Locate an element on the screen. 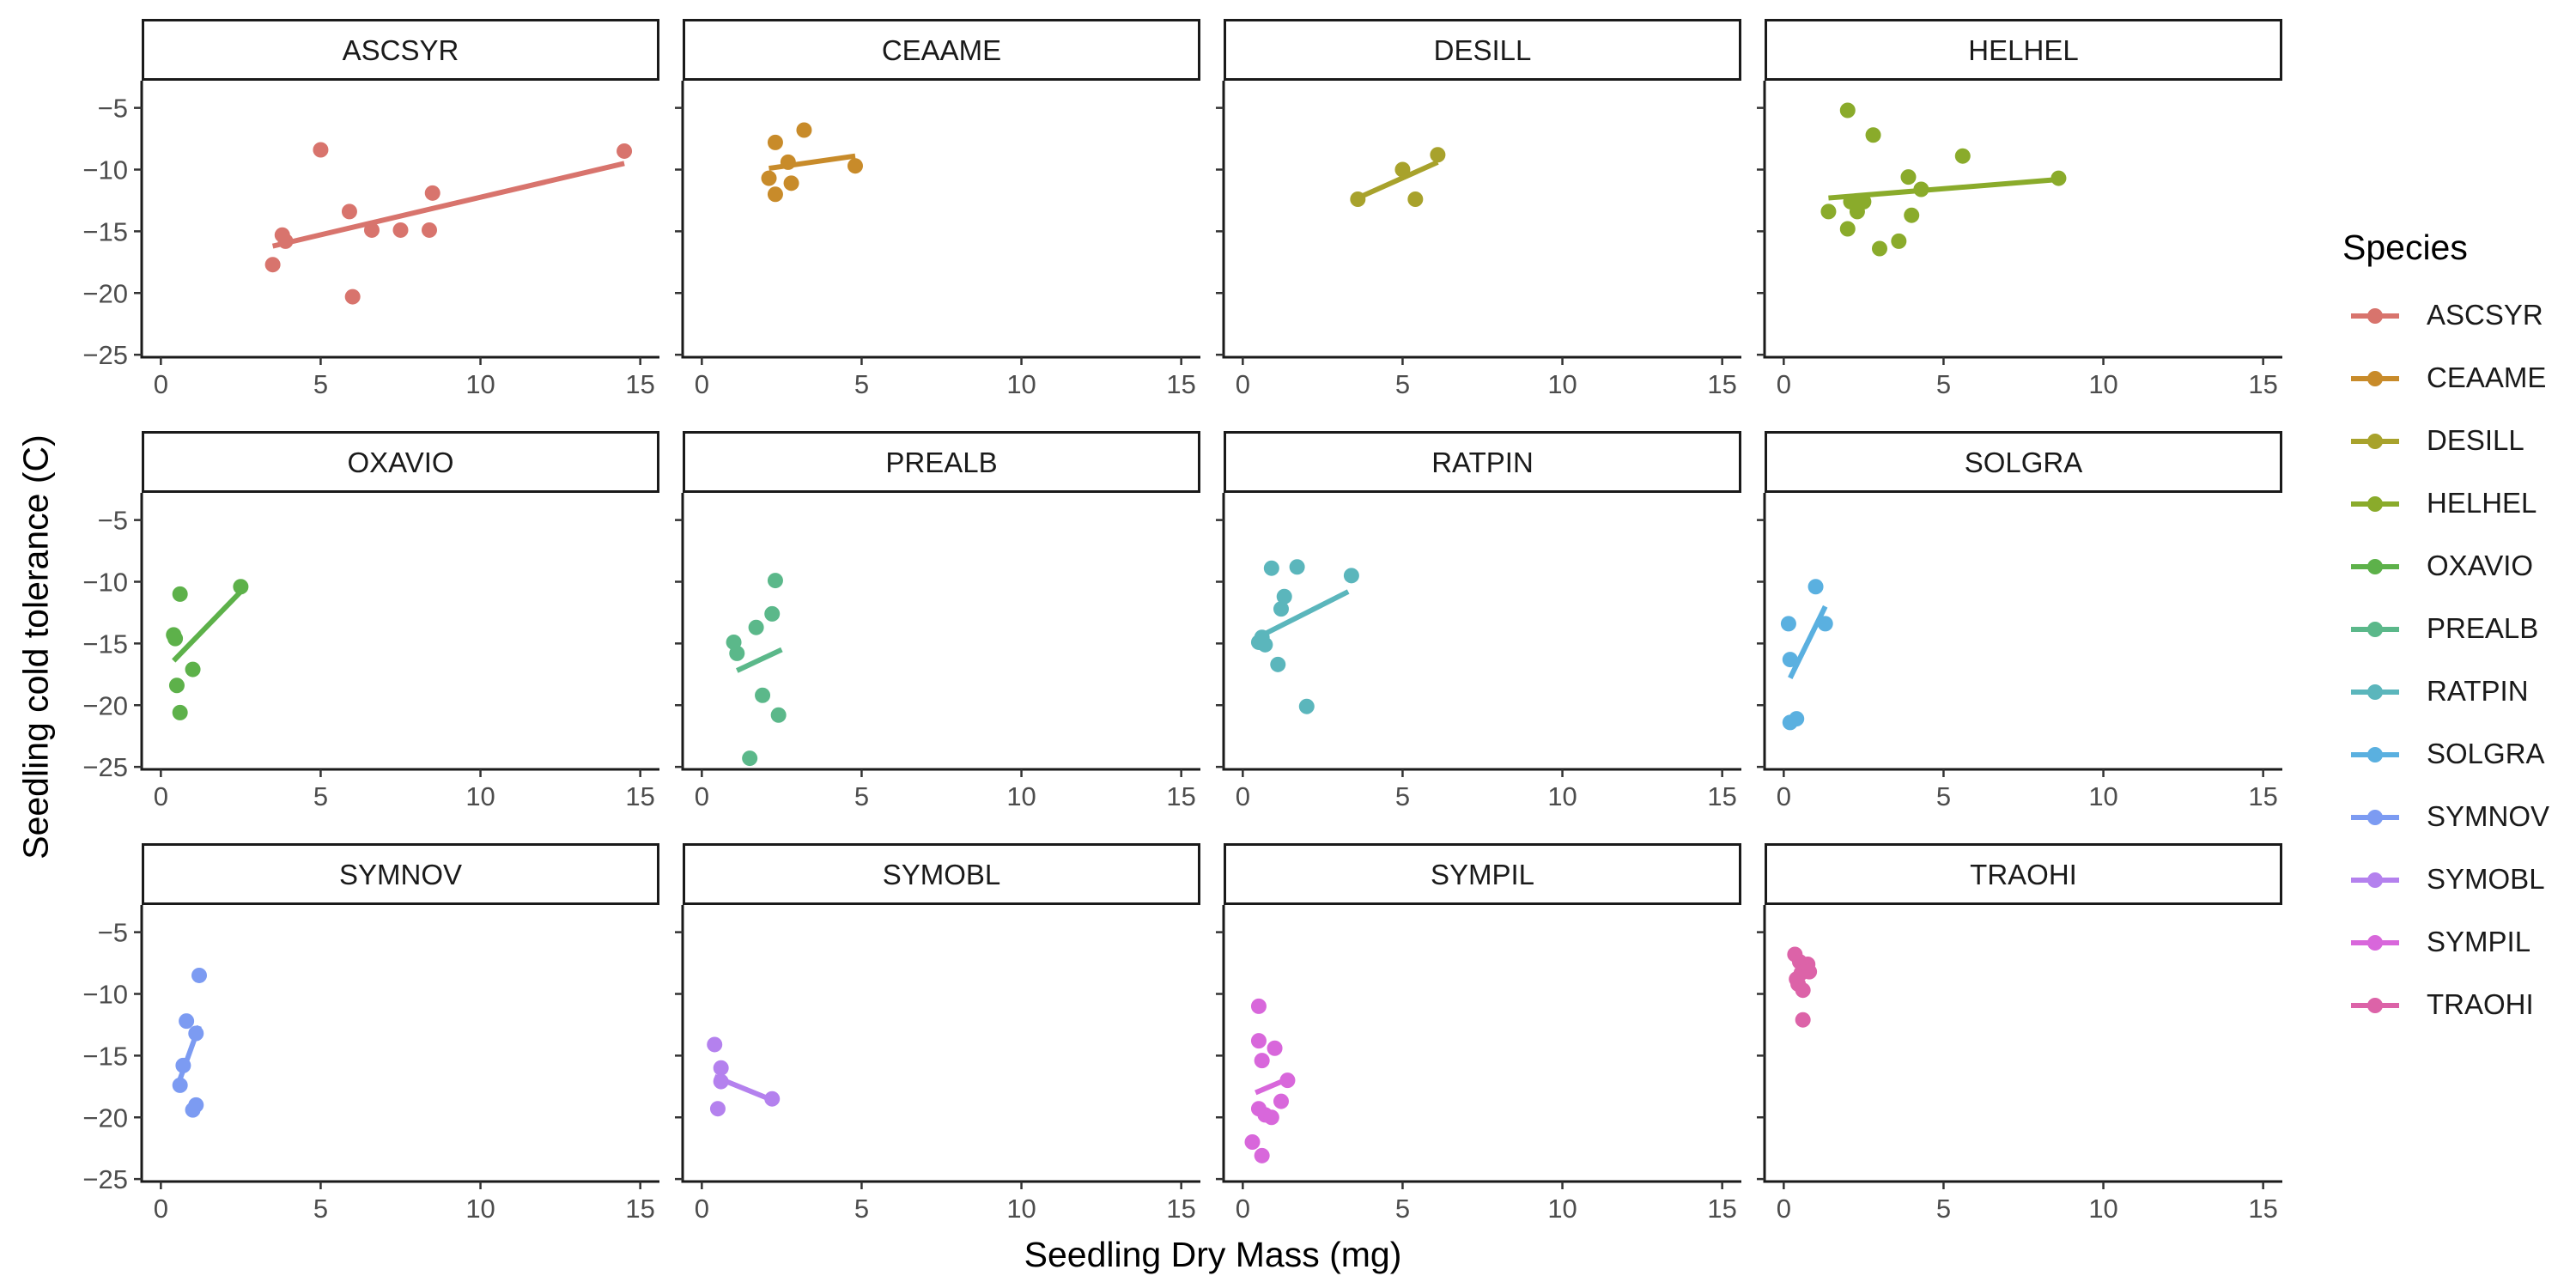 The image size is (2576, 1288). facet-strip-label: DESILL is located at coordinates (1483, 50).